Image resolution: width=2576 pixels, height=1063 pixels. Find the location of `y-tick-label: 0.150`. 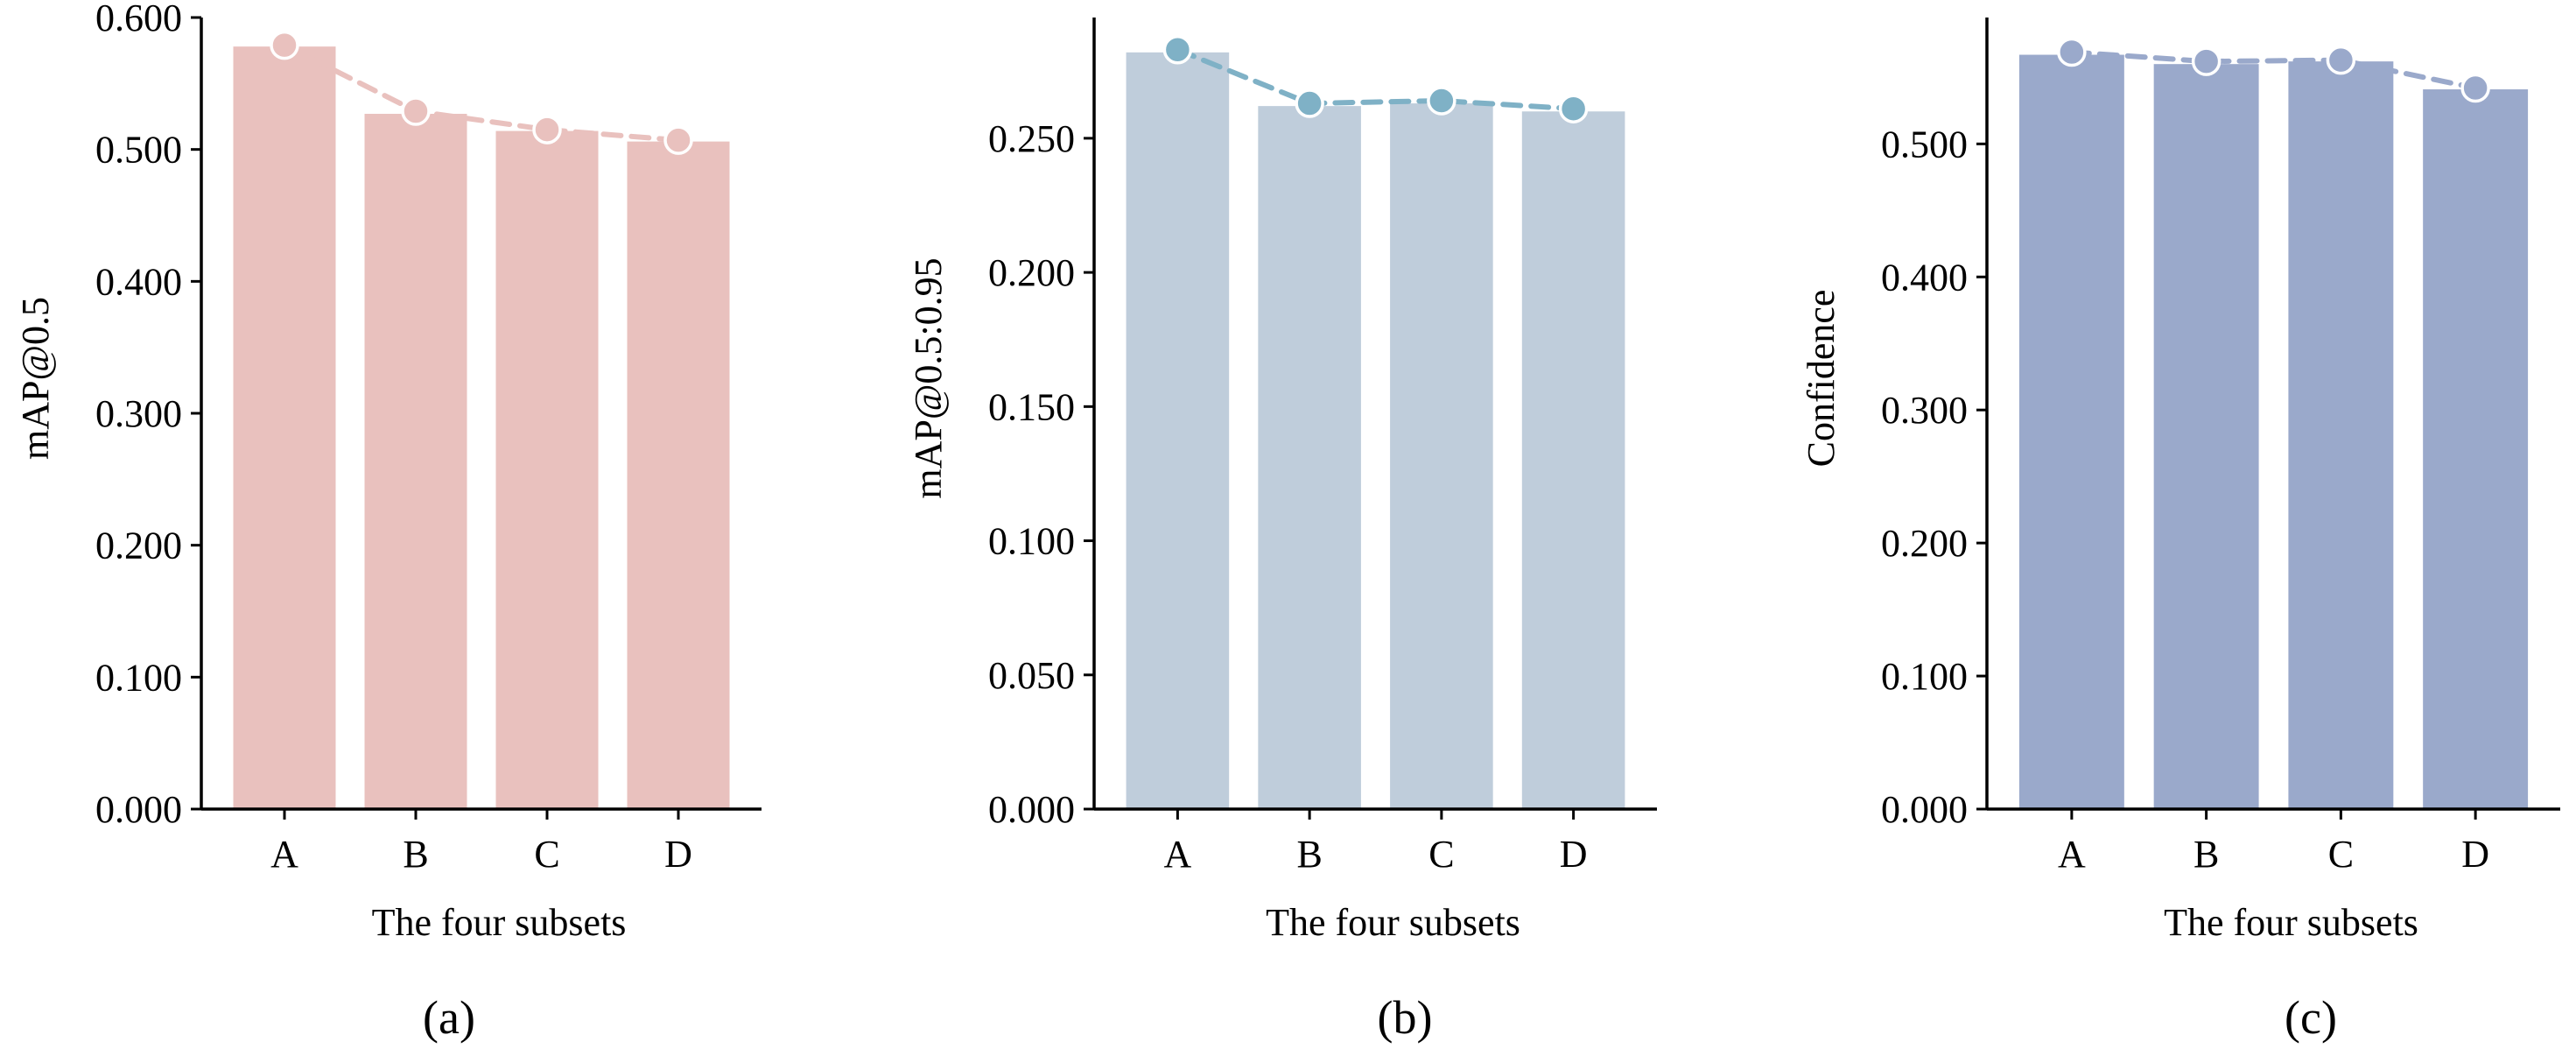

y-tick-label: 0.150 is located at coordinates (1031, 407).